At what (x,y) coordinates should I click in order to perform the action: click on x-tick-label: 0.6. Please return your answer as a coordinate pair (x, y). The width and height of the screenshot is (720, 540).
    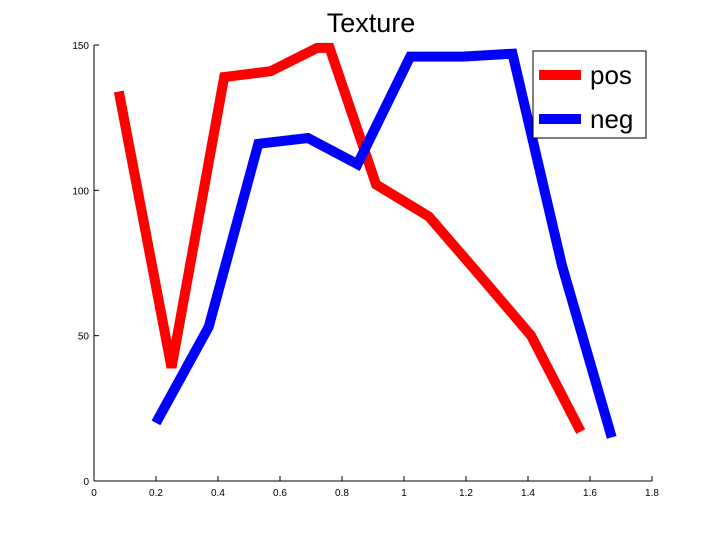
    Looking at the image, I should click on (280, 493).